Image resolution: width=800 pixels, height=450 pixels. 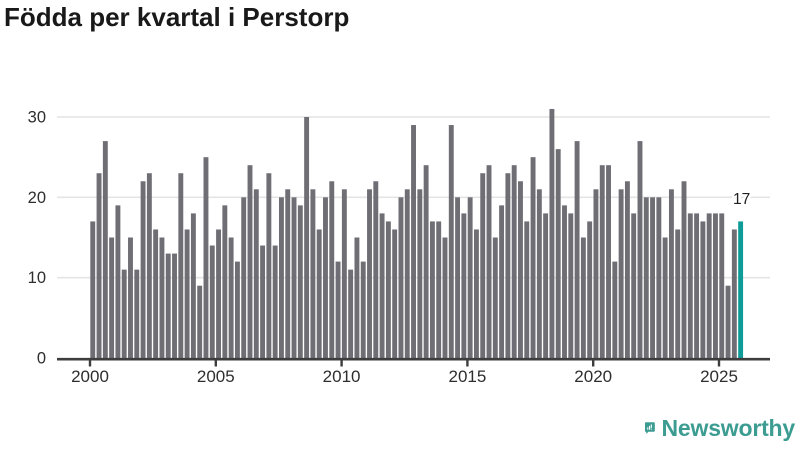 I want to click on brand-name: Newsworthy, so click(x=728, y=427).